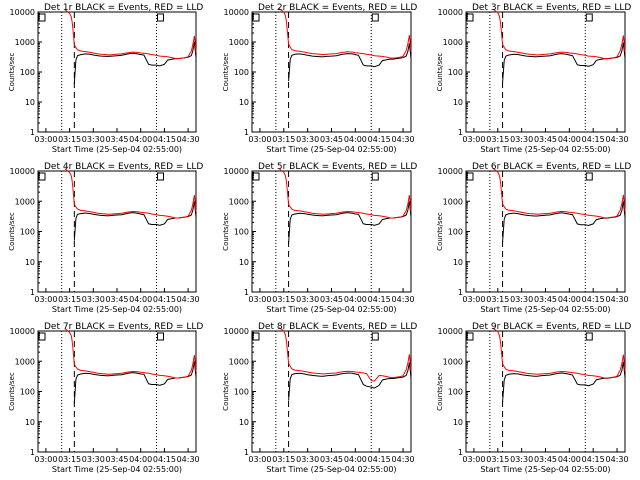  Describe the element at coordinates (337, 167) in the screenshot. I see `panel-title: Det 5r BLACK = Events, RED = LLD` at that location.